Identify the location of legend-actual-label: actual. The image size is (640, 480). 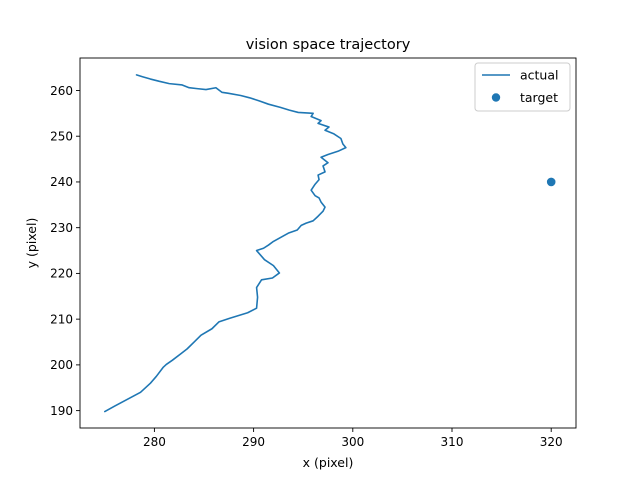
(539, 75).